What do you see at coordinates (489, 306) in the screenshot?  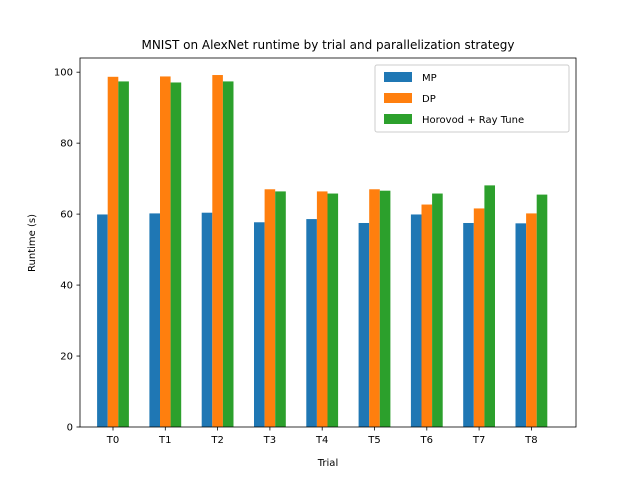 I see `bar-horovod-ray-tune-t7` at bounding box center [489, 306].